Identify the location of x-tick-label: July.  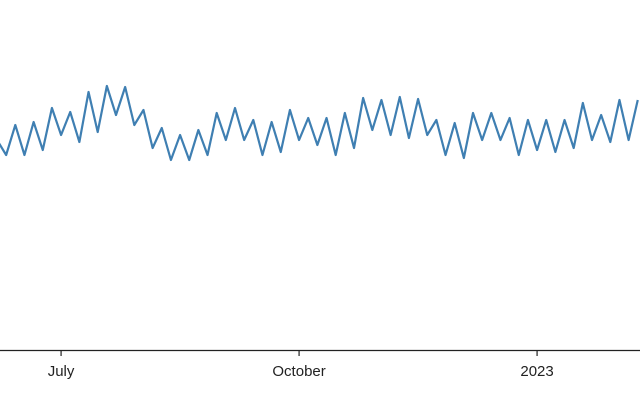
(61, 371).